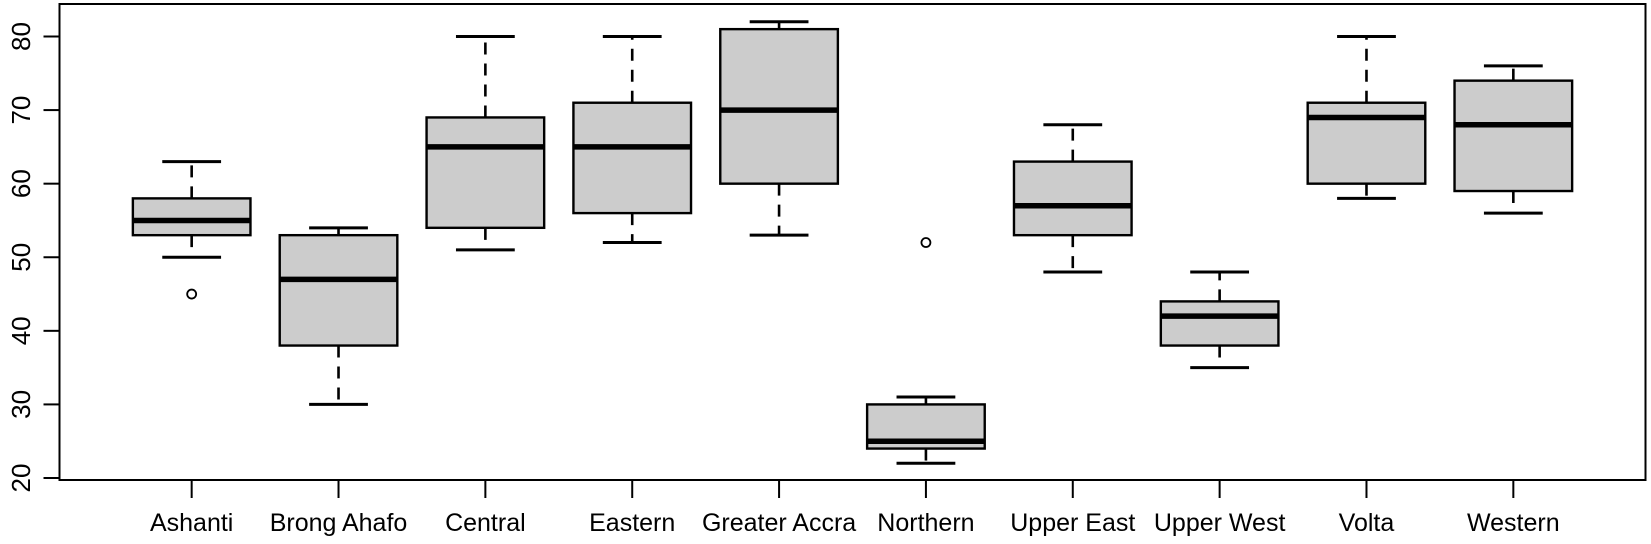 The width and height of the screenshot is (1651, 544). I want to click on y-axis-tick-label: 50, so click(21, 257).